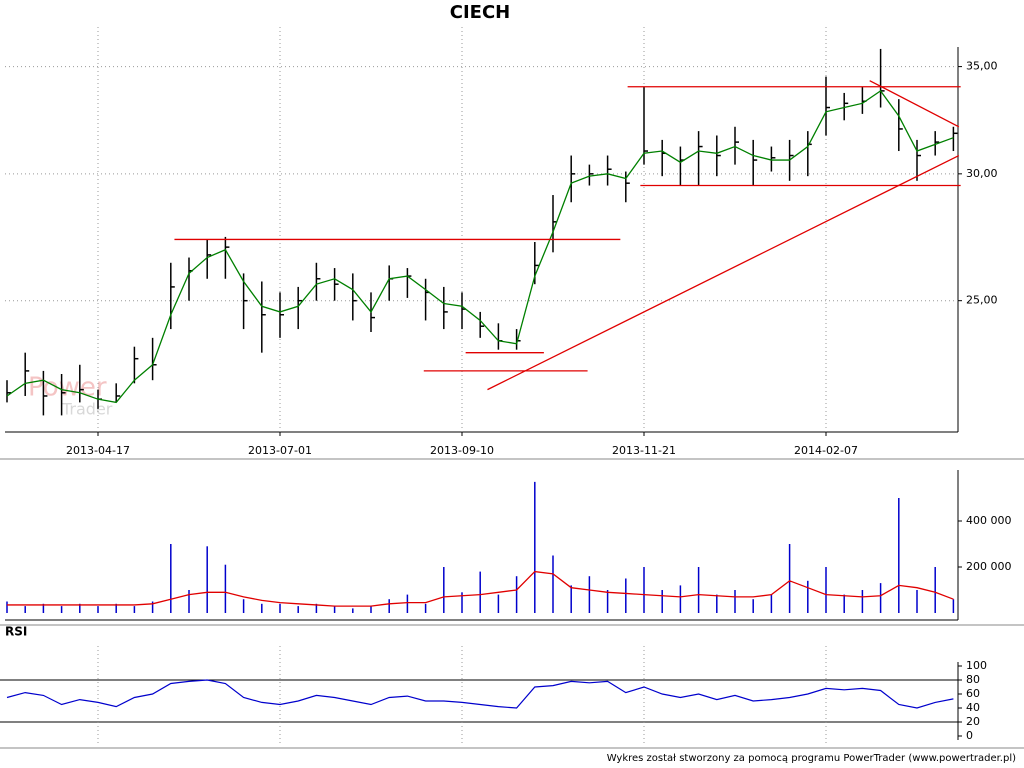 This screenshot has width=1024, height=768. What do you see at coordinates (16, 632) in the screenshot?
I see `panel-title: RSI` at bounding box center [16, 632].